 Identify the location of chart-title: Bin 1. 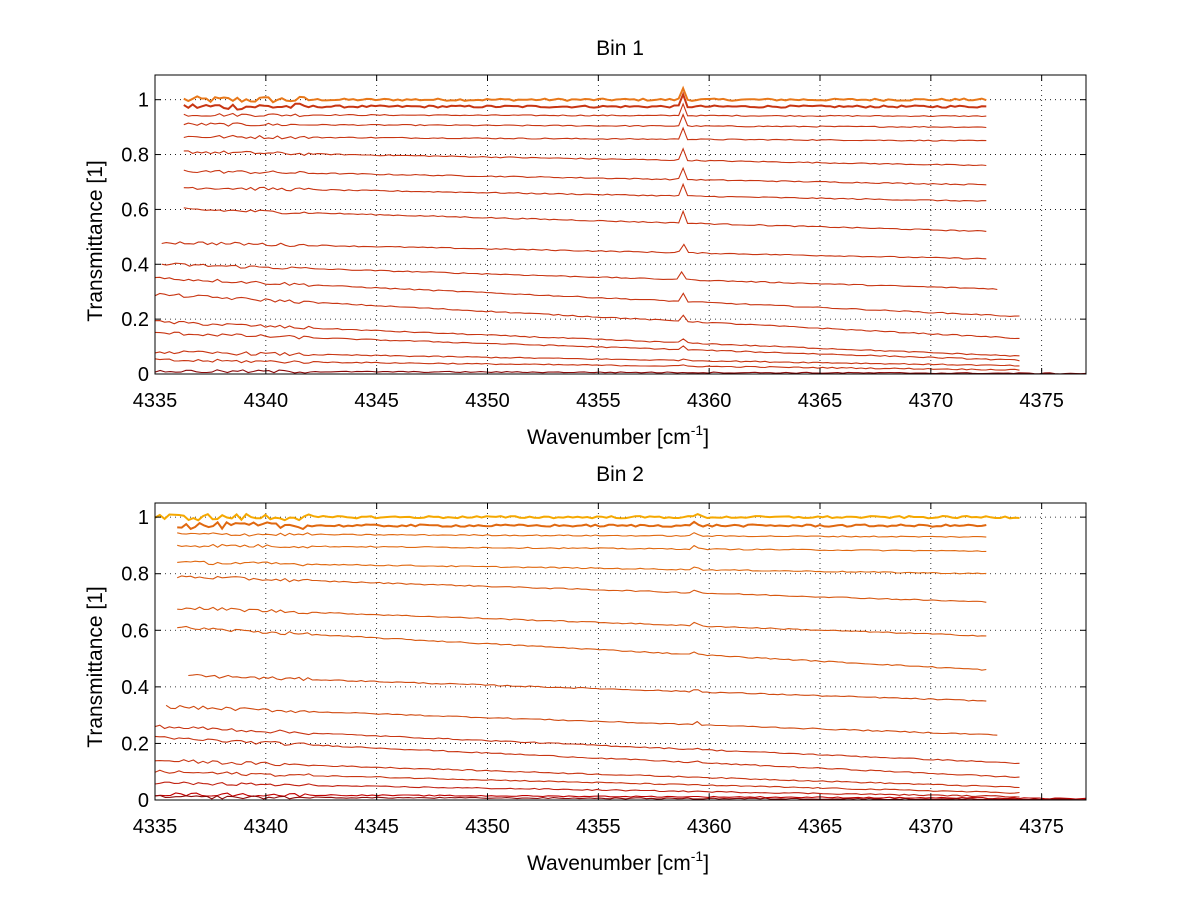
(620, 48).